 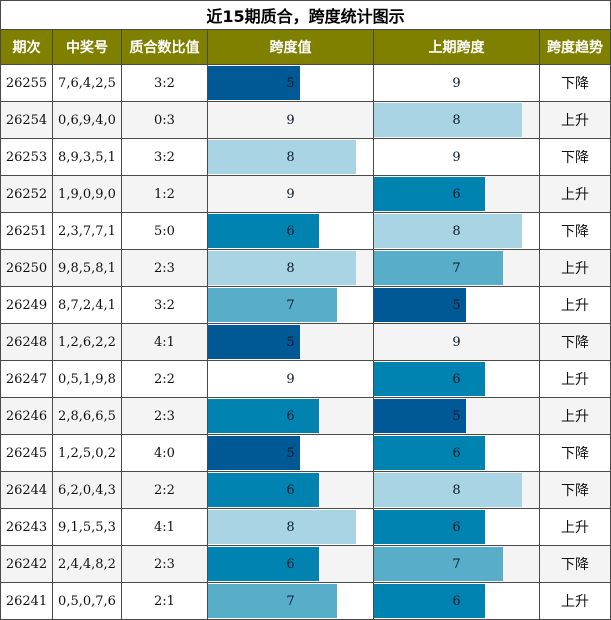 I want to click on prev-span-cell: 5, so click(x=456, y=305).